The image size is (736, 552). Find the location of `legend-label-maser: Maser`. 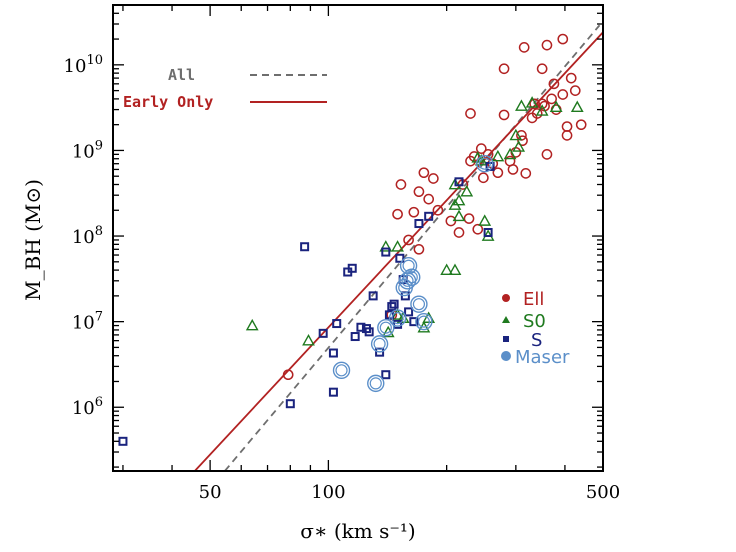

legend-label-maser: Maser is located at coordinates (542, 357).